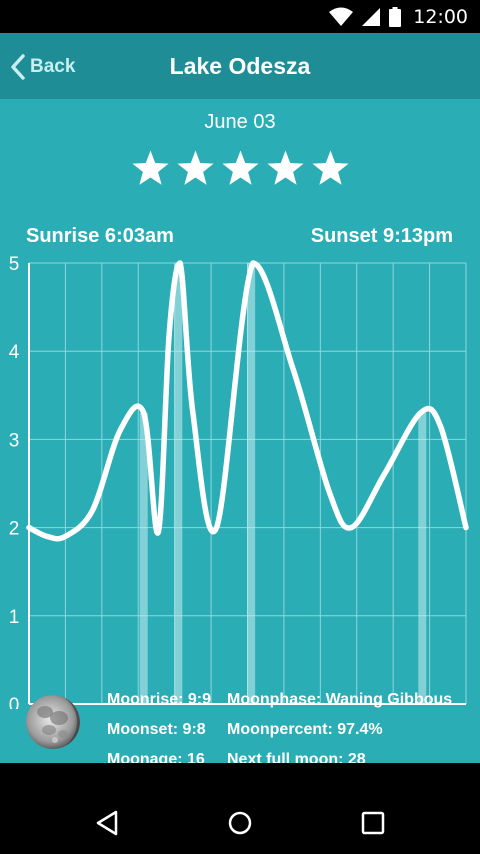 This screenshot has height=854, width=480. I want to click on home-circle-icon, so click(240, 823).